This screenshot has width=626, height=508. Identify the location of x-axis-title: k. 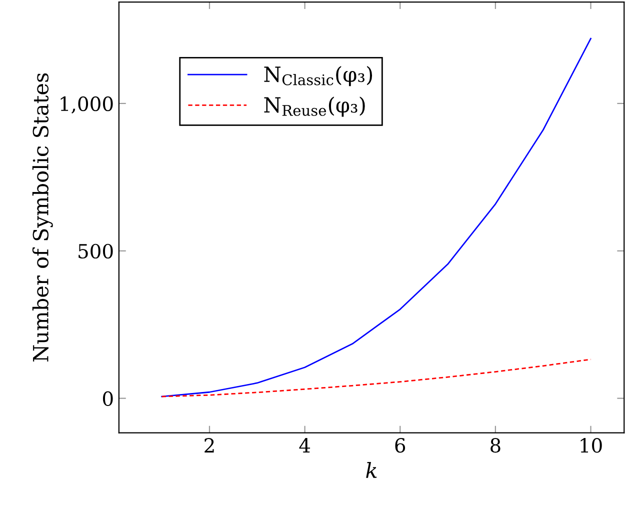
(371, 470).